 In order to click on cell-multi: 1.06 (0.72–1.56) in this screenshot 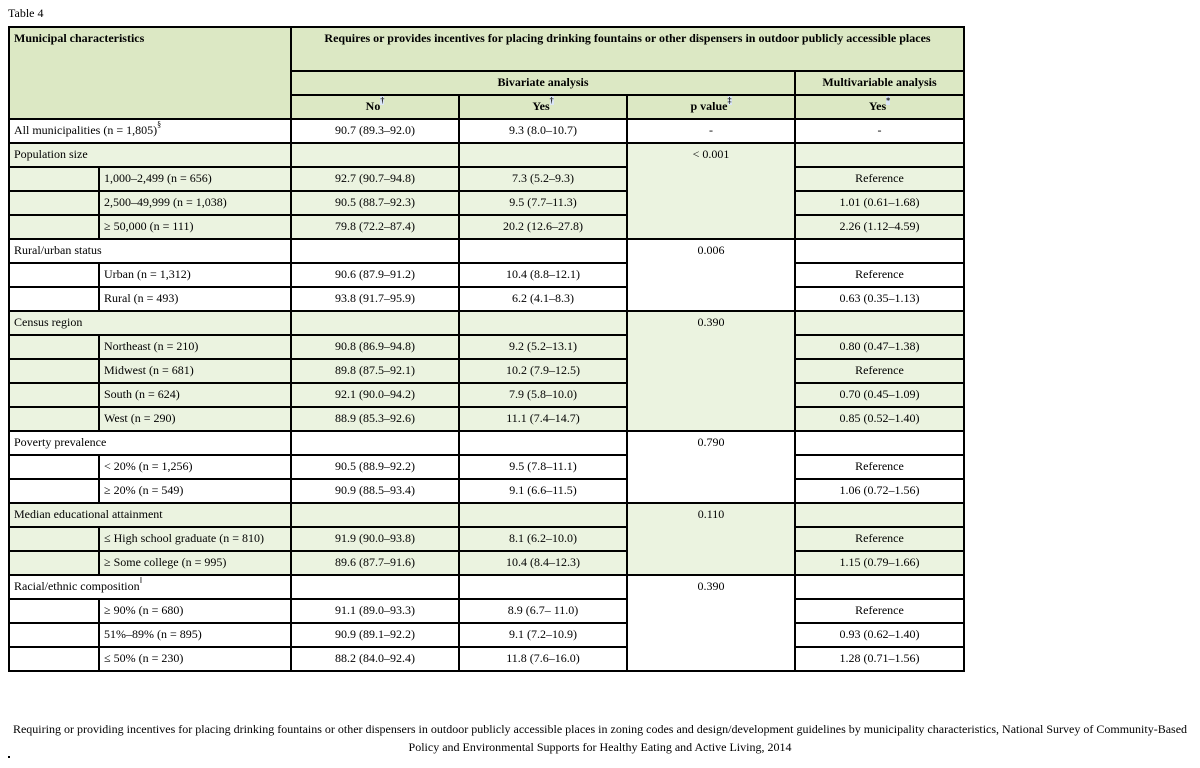, I will do `click(879, 491)`.